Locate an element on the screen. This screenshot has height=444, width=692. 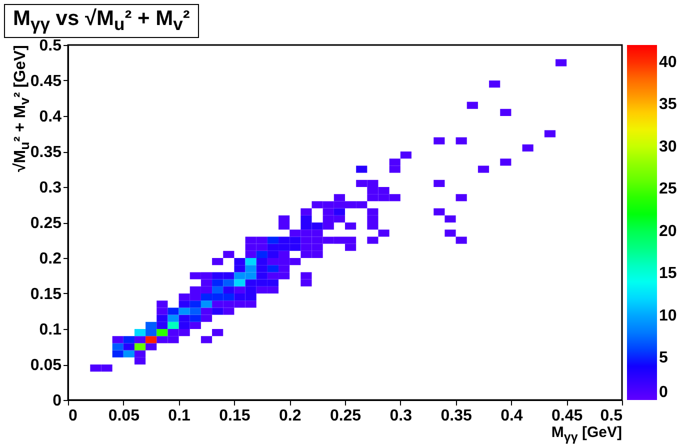
color-bar-label: 25 is located at coordinates (668, 189).